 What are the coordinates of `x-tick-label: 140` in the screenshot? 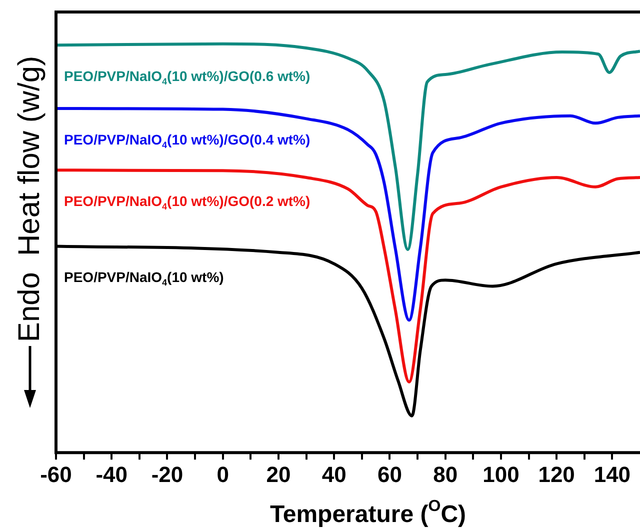 It's located at (612, 474).